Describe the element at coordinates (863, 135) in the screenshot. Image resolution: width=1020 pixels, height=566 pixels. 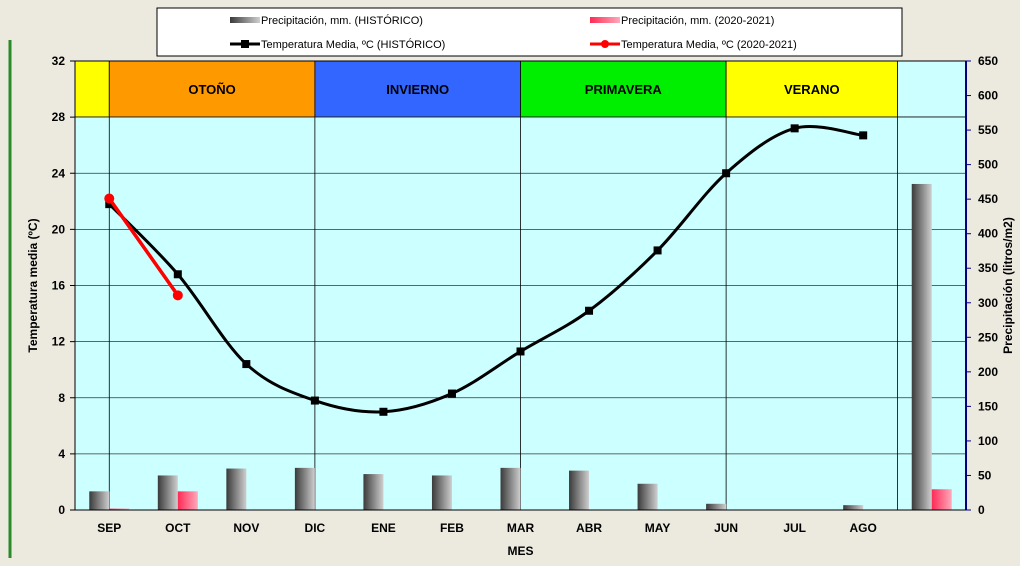
I see `point-temp-historico-ago` at that location.